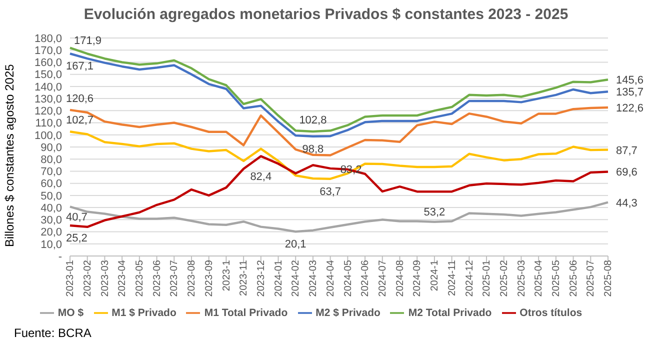 The width and height of the screenshot is (652, 344). I want to click on x-tick-label: 2025-05, so click(556, 278).